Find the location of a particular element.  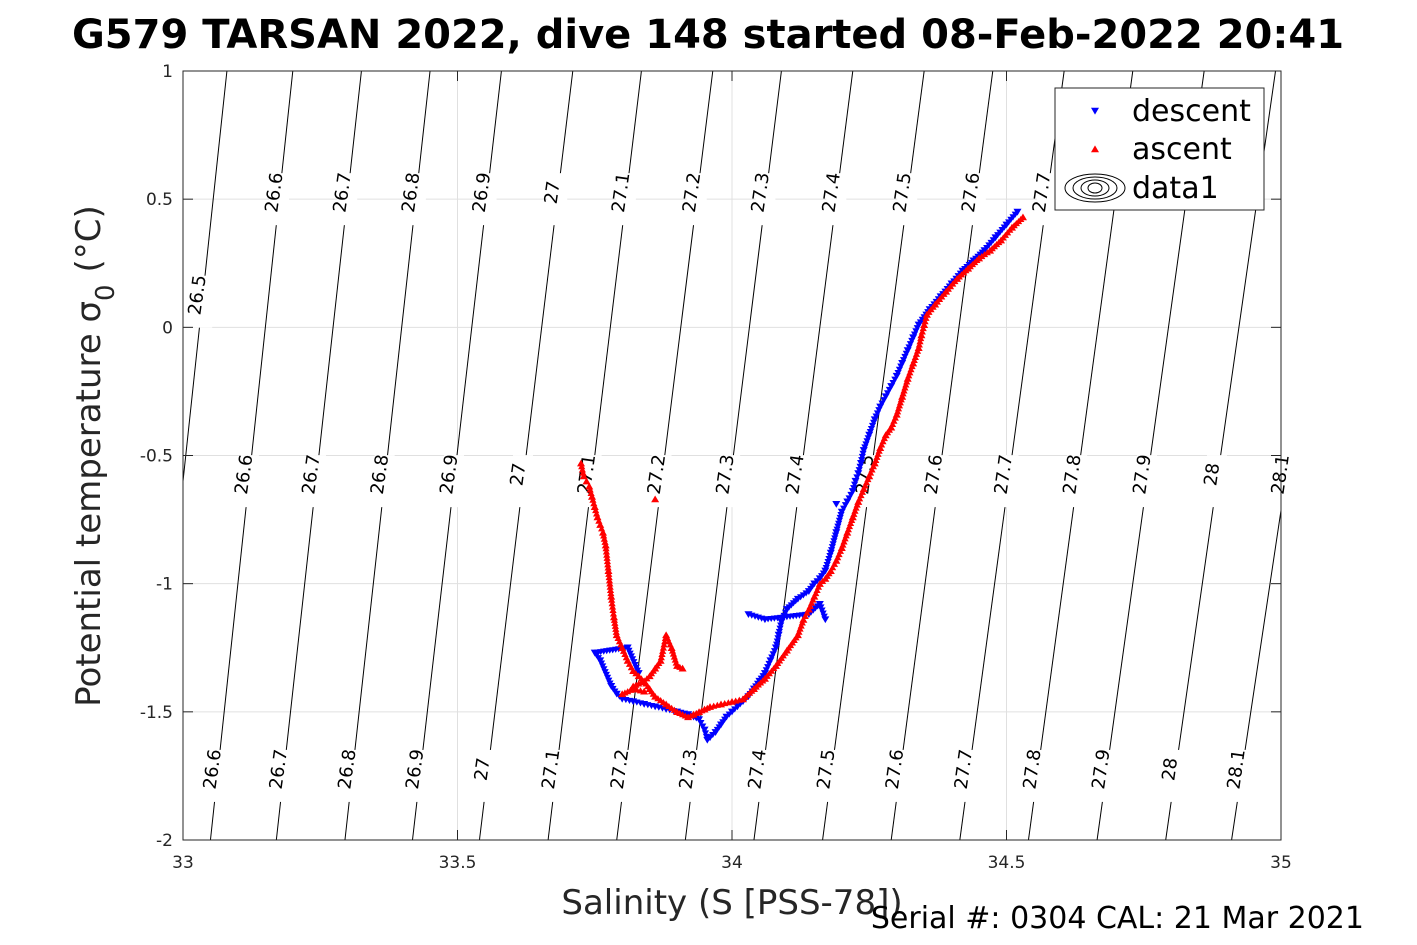

legend-contour-icon is located at coordinates (1095, 188).